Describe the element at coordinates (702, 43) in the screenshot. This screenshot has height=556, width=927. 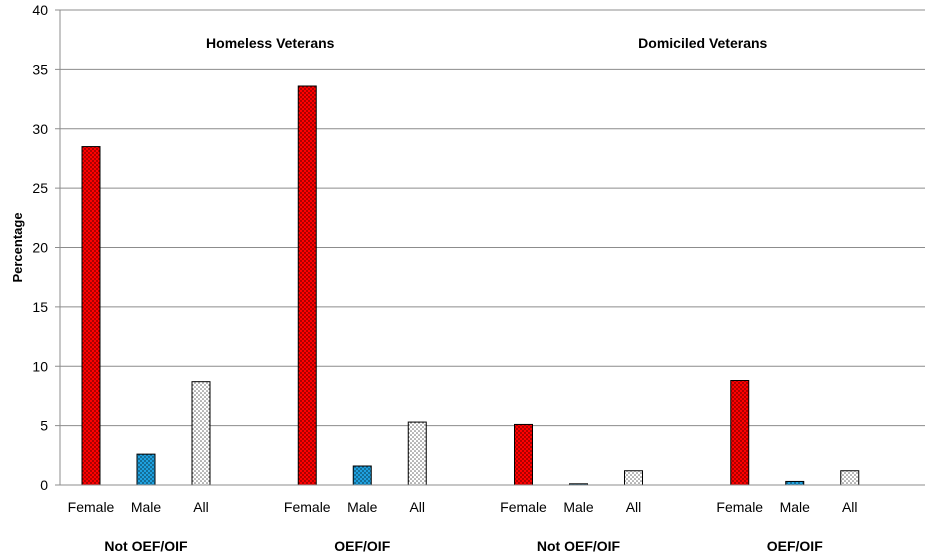
I see `panel-title: Domiciled Veterans` at that location.